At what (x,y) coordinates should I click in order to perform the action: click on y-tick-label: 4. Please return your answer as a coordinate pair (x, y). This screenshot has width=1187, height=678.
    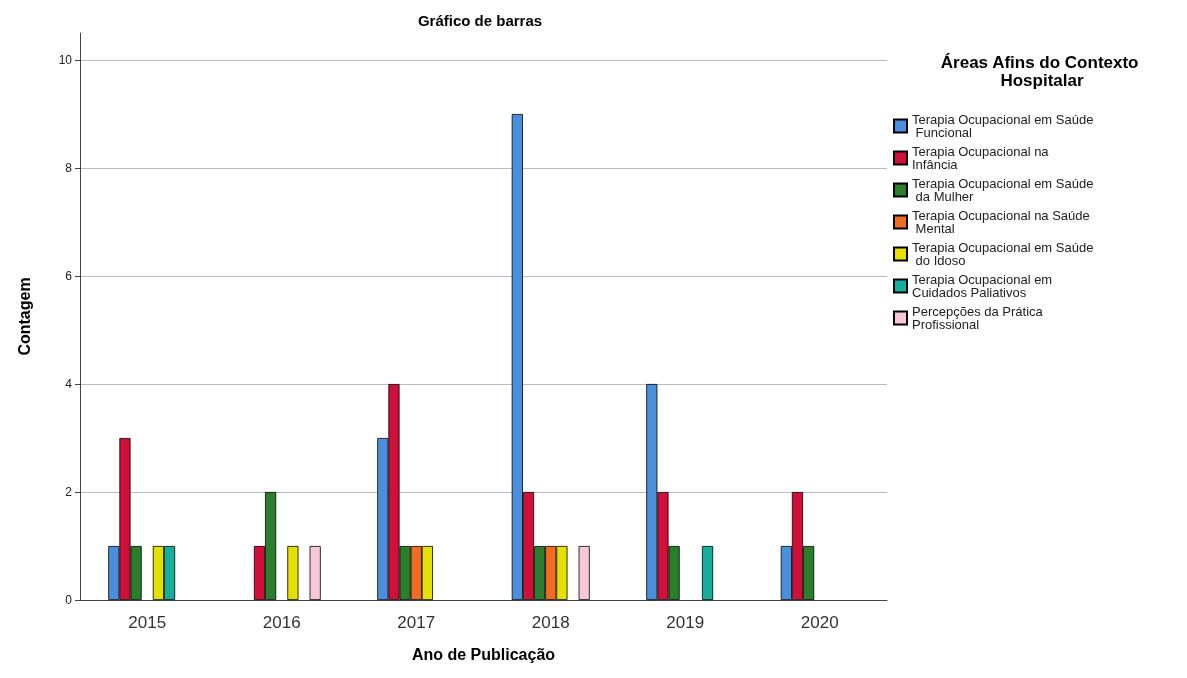
    Looking at the image, I should click on (69, 384).